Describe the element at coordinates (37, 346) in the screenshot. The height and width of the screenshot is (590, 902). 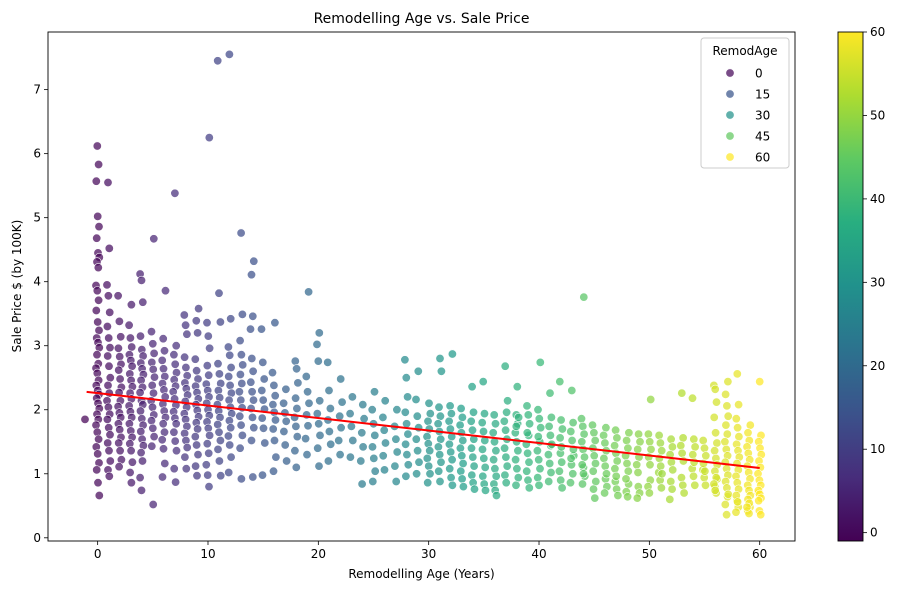
I see `y-tick-label: 3` at that location.